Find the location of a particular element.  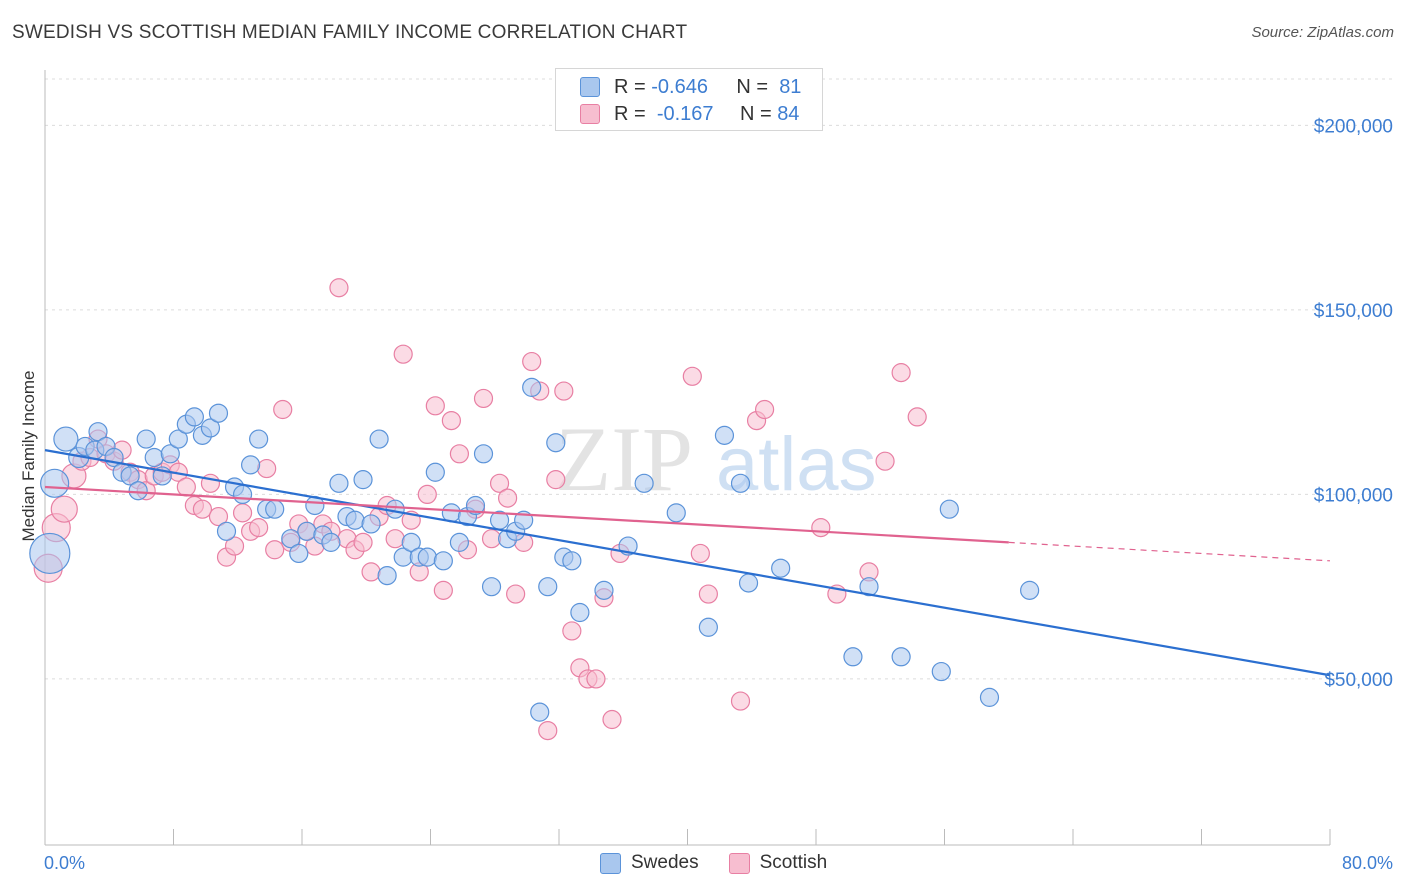

scottish-trend-line is located at coordinates (526, 514).